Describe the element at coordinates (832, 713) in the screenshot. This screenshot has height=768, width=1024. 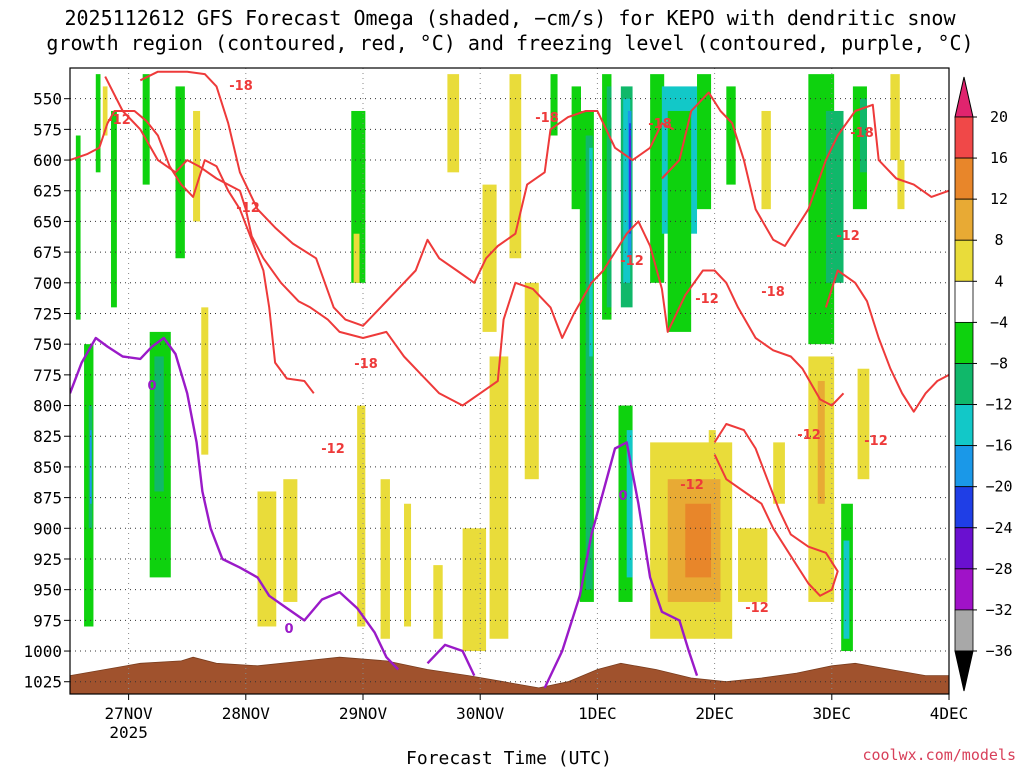
I see `x-tick-label: 3DEC` at that location.